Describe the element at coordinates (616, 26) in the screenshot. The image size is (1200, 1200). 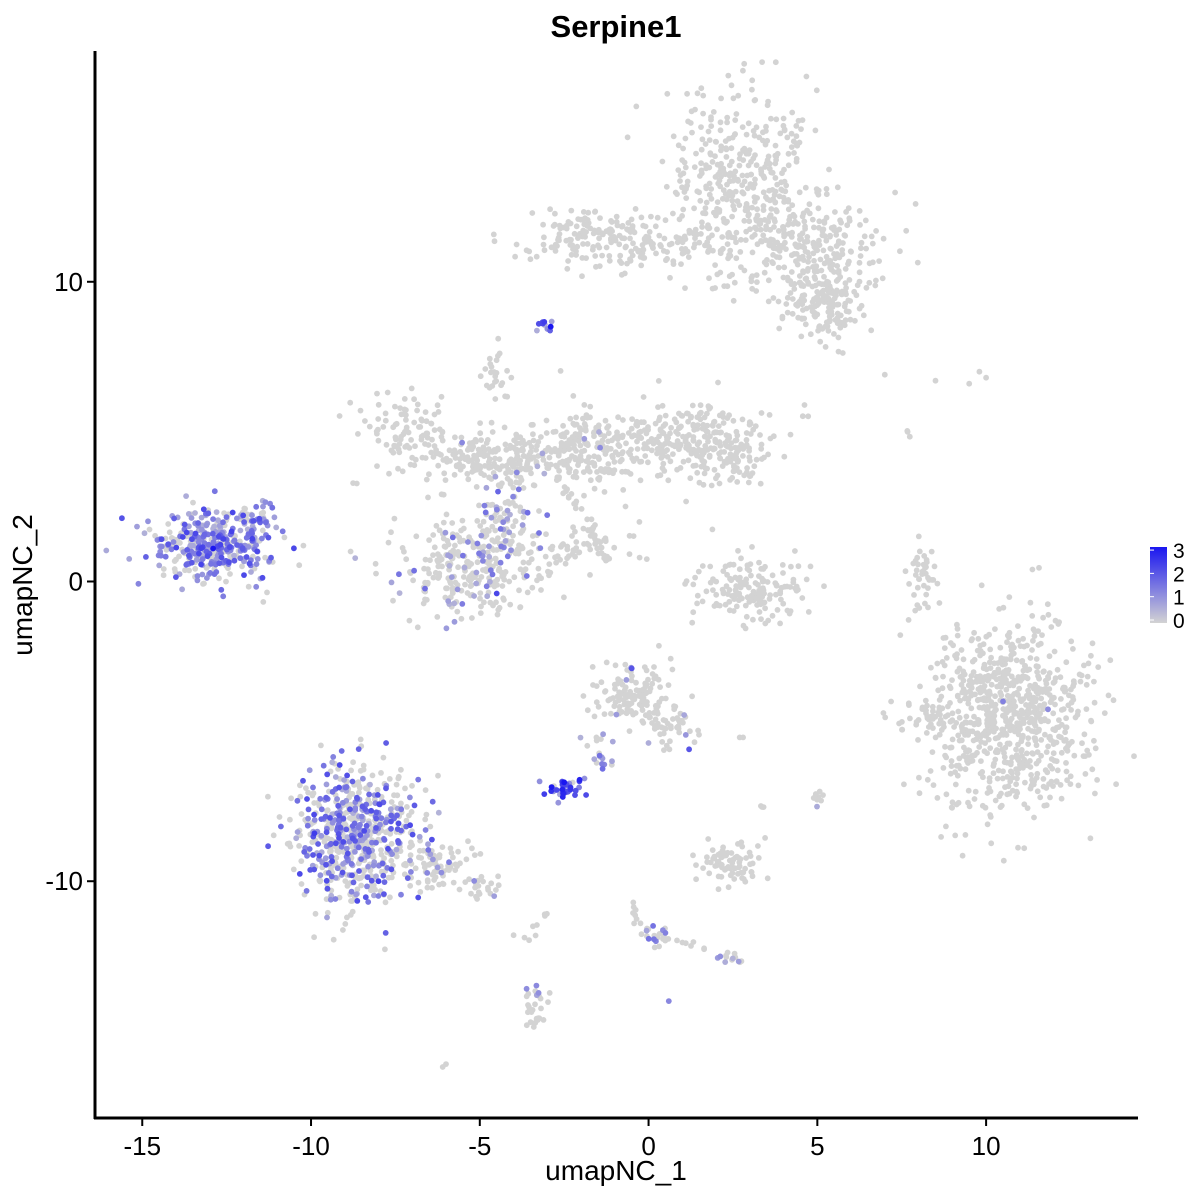
I see `chart-title: Serpine1` at that location.